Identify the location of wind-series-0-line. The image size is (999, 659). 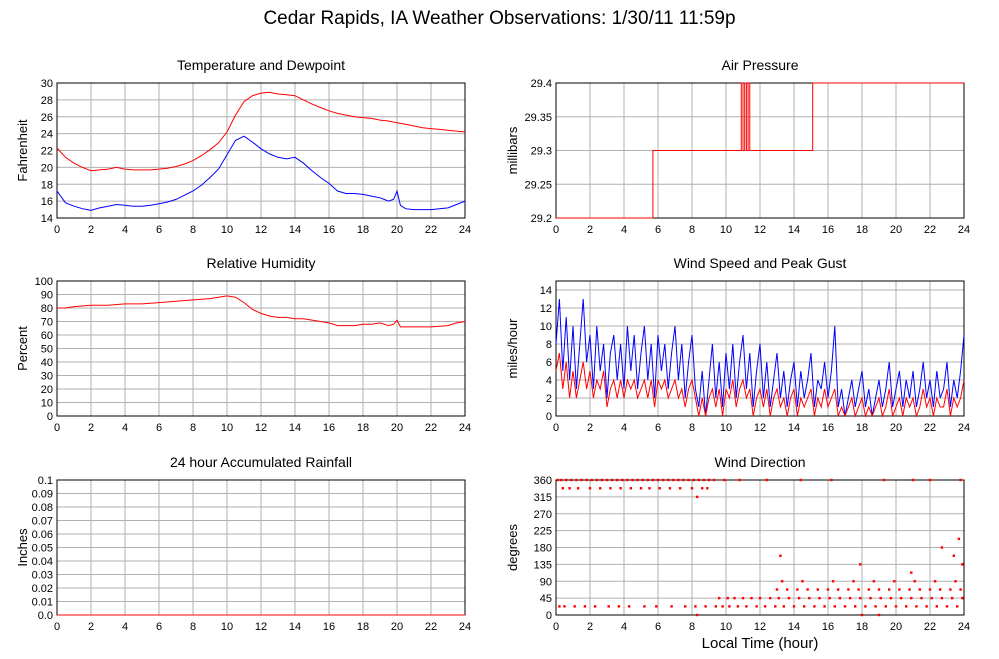
(760, 357).